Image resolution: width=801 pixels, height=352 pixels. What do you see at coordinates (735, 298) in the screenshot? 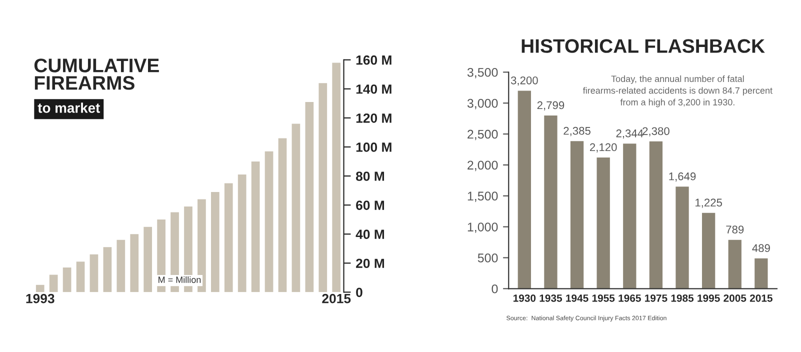
I see `x-tick-label: 2005` at bounding box center [735, 298].